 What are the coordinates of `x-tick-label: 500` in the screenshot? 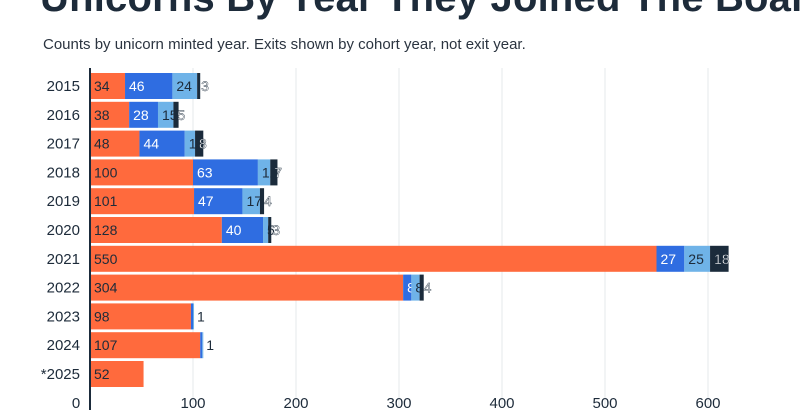 It's located at (604, 403).